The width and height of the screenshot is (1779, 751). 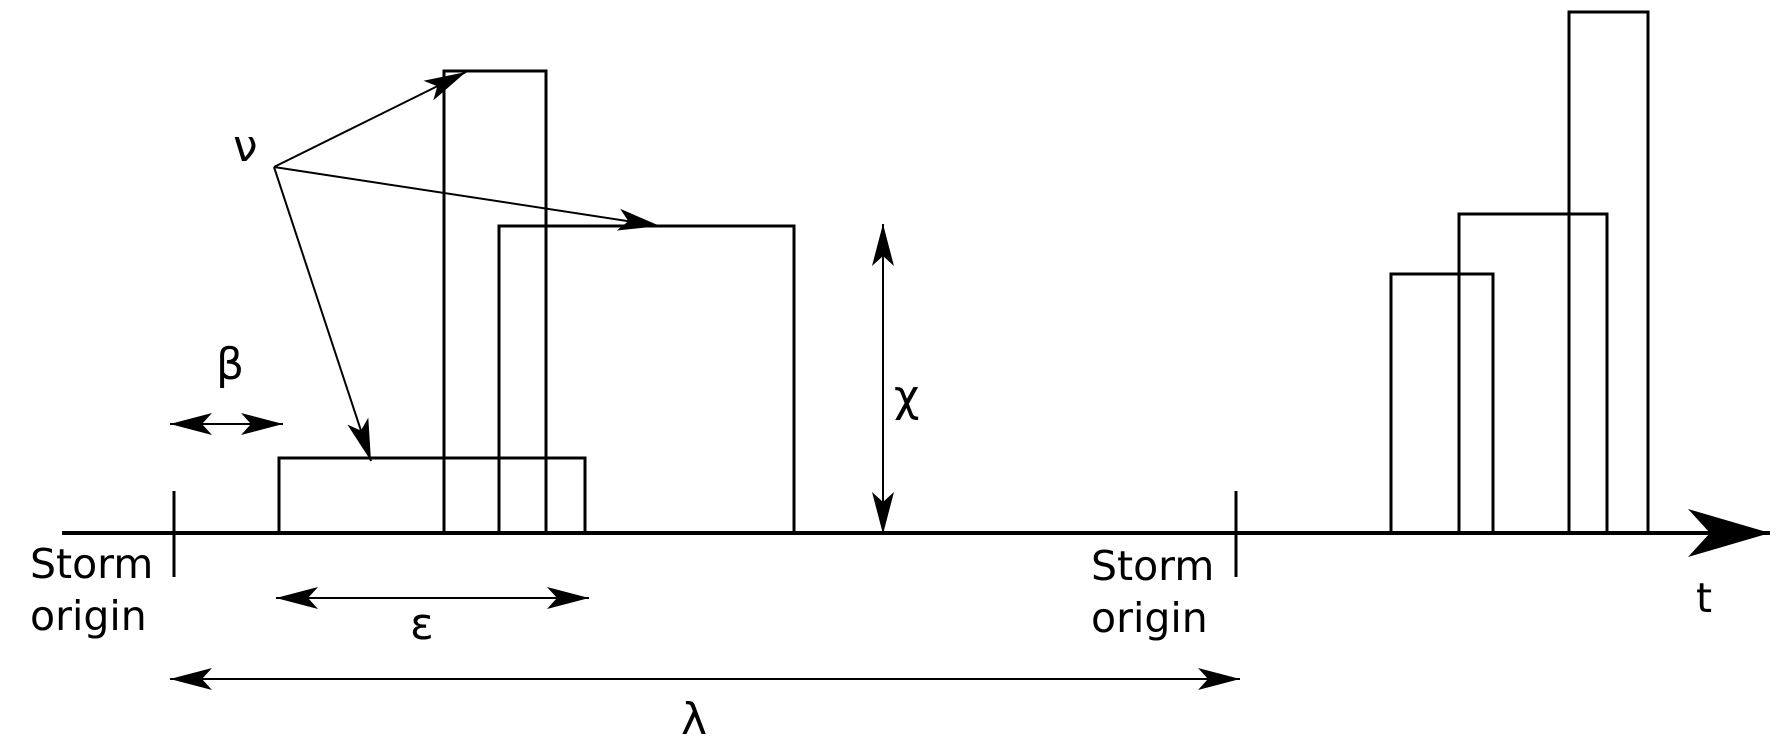 What do you see at coordinates (1152, 566) in the screenshot?
I see `storm-origin-2-label-line1: Storm` at bounding box center [1152, 566].